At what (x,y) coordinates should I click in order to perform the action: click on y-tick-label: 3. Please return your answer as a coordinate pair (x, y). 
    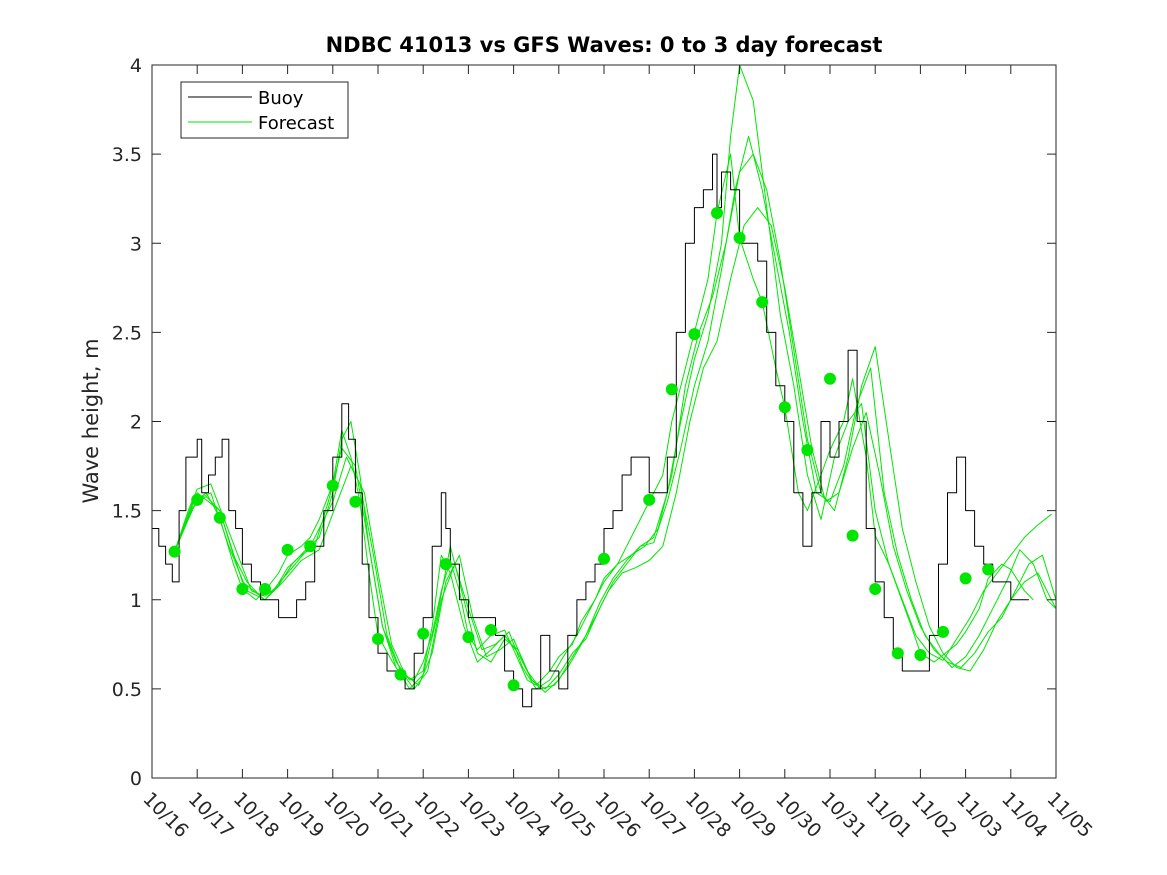
    Looking at the image, I should click on (136, 244).